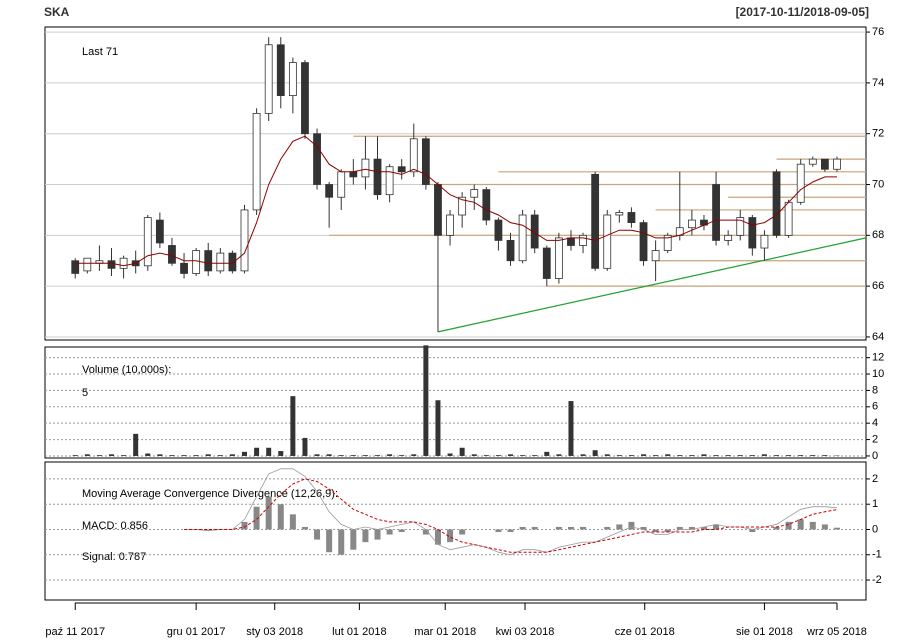 The width and height of the screenshot is (909, 644). I want to click on x-tick-label: paź 11 2017, so click(75, 632).